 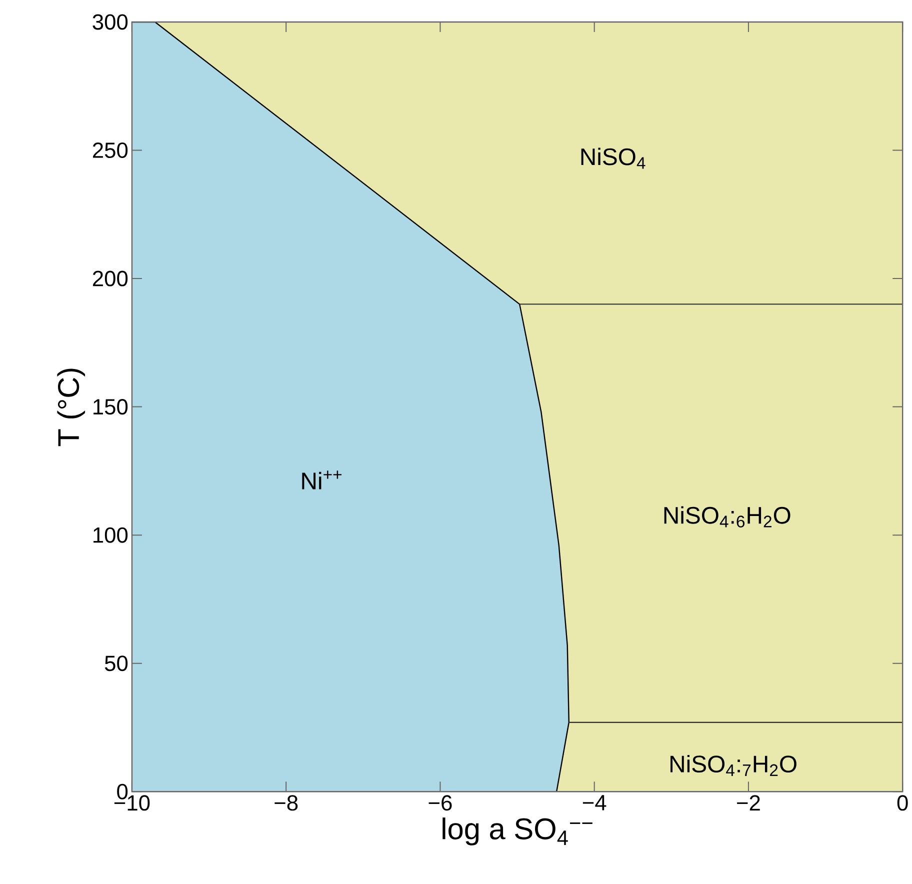 I want to click on annotation: NiSO$_{4}$:$_{7}$H$_{2}$O, so click(x=733, y=765).